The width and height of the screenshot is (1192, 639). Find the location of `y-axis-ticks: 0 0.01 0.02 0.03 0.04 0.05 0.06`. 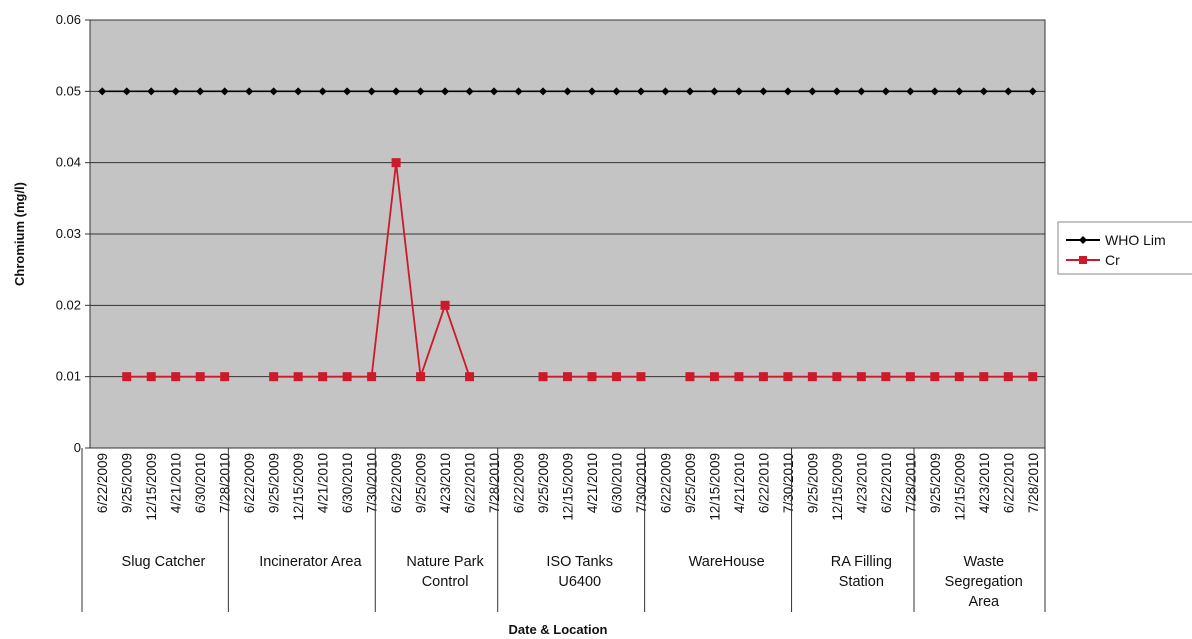

y-axis-ticks: 0 0.01 0.02 0.03 0.04 0.05 0.06 is located at coordinates (73, 233).